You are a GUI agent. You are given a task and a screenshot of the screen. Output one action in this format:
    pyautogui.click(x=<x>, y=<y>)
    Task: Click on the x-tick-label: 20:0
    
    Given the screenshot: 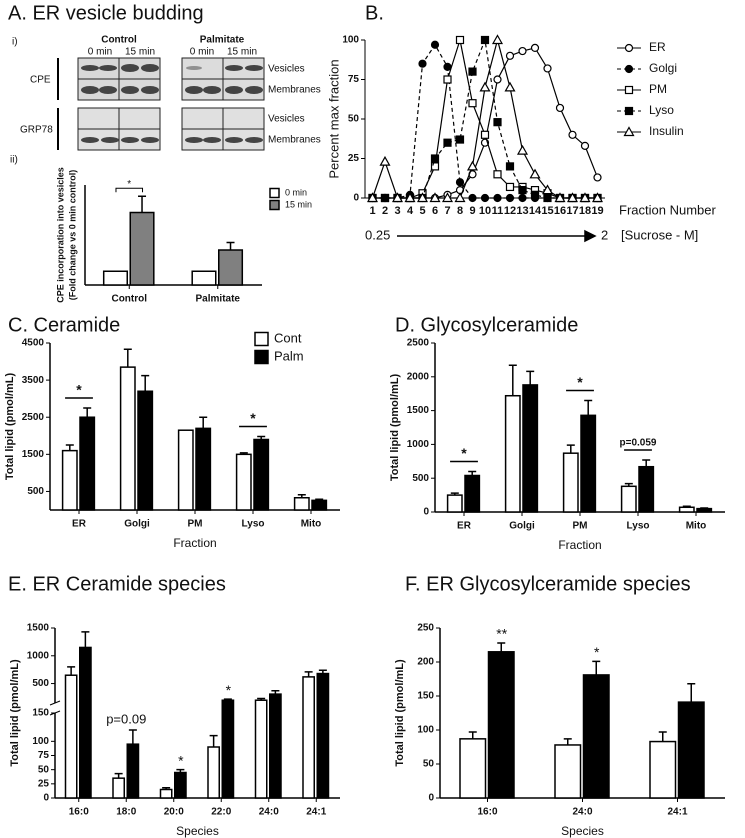 What is the action you would take?
    pyautogui.click(x=174, y=812)
    